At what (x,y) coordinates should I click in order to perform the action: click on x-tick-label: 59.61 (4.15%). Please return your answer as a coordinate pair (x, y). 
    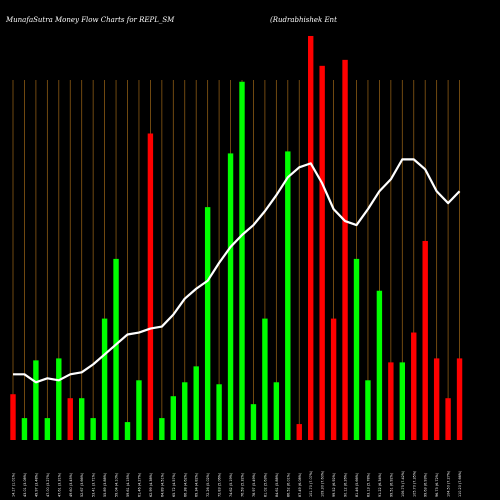
    Looking at the image, I should click on (128, 484).